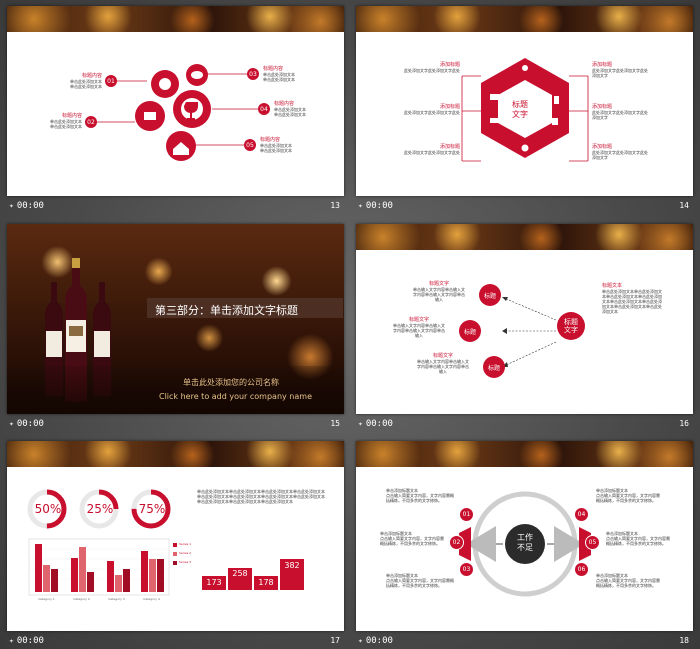 The image size is (700, 649). I want to click on section-title: 第三部分：单击添加文字标题, so click(226, 310).